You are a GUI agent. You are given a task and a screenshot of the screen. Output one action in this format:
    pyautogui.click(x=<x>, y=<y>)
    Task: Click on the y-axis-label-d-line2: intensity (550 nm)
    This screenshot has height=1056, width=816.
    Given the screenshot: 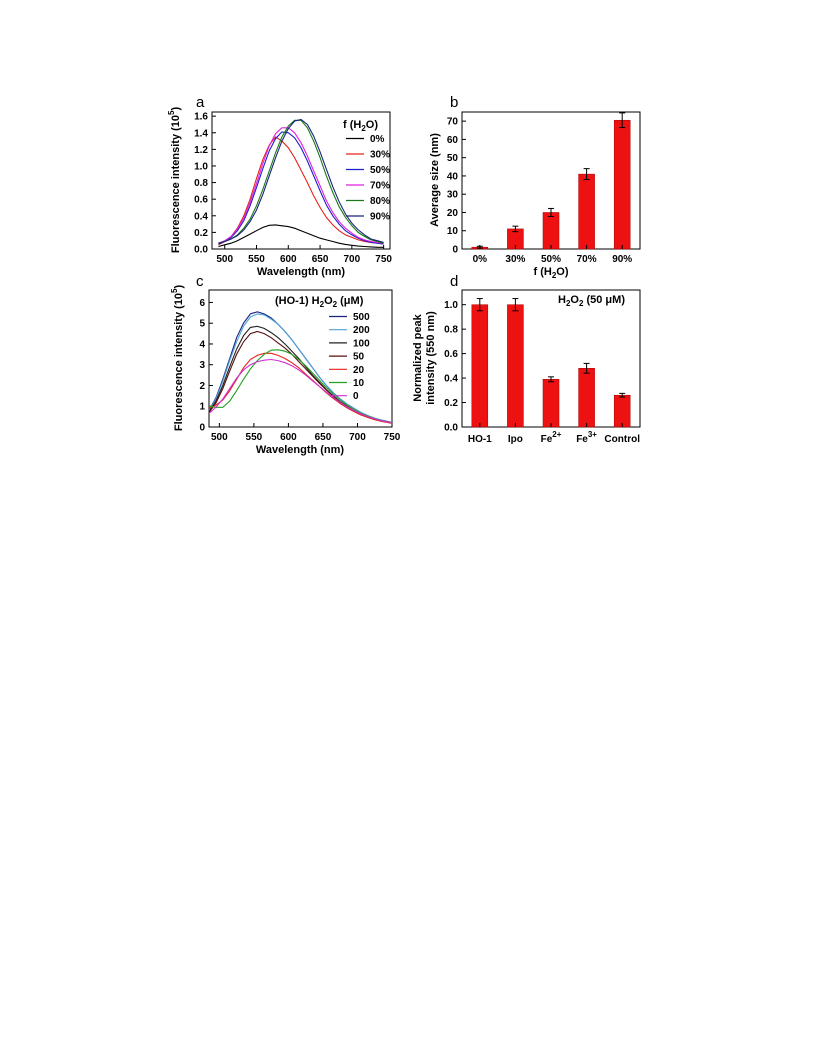 What is the action you would take?
    pyautogui.click(x=431, y=358)
    